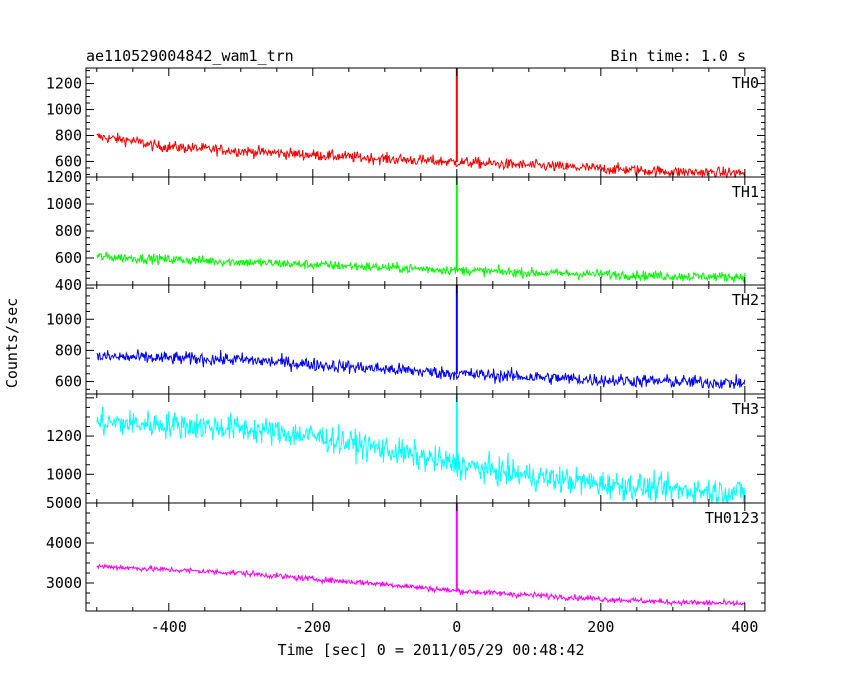  I want to click on y-axis-label: Counts/sec, so click(12, 343).